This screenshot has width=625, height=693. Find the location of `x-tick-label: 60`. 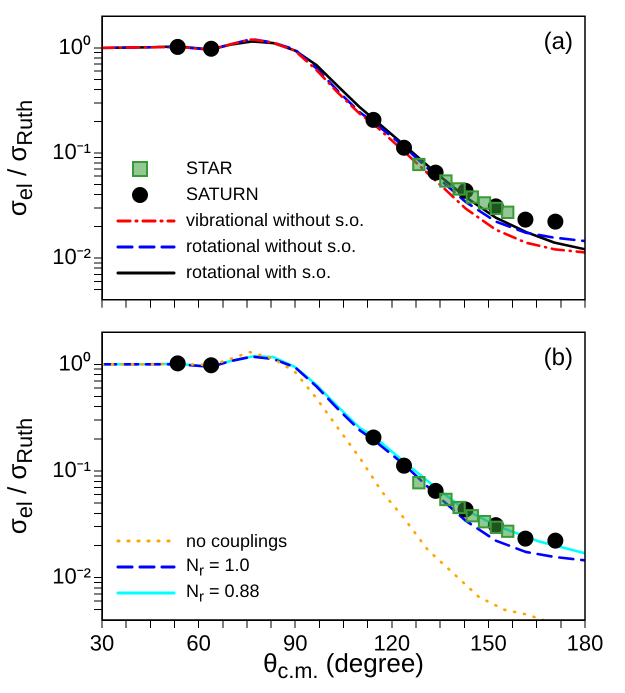

x-tick-label: 60 is located at coordinates (198, 643).